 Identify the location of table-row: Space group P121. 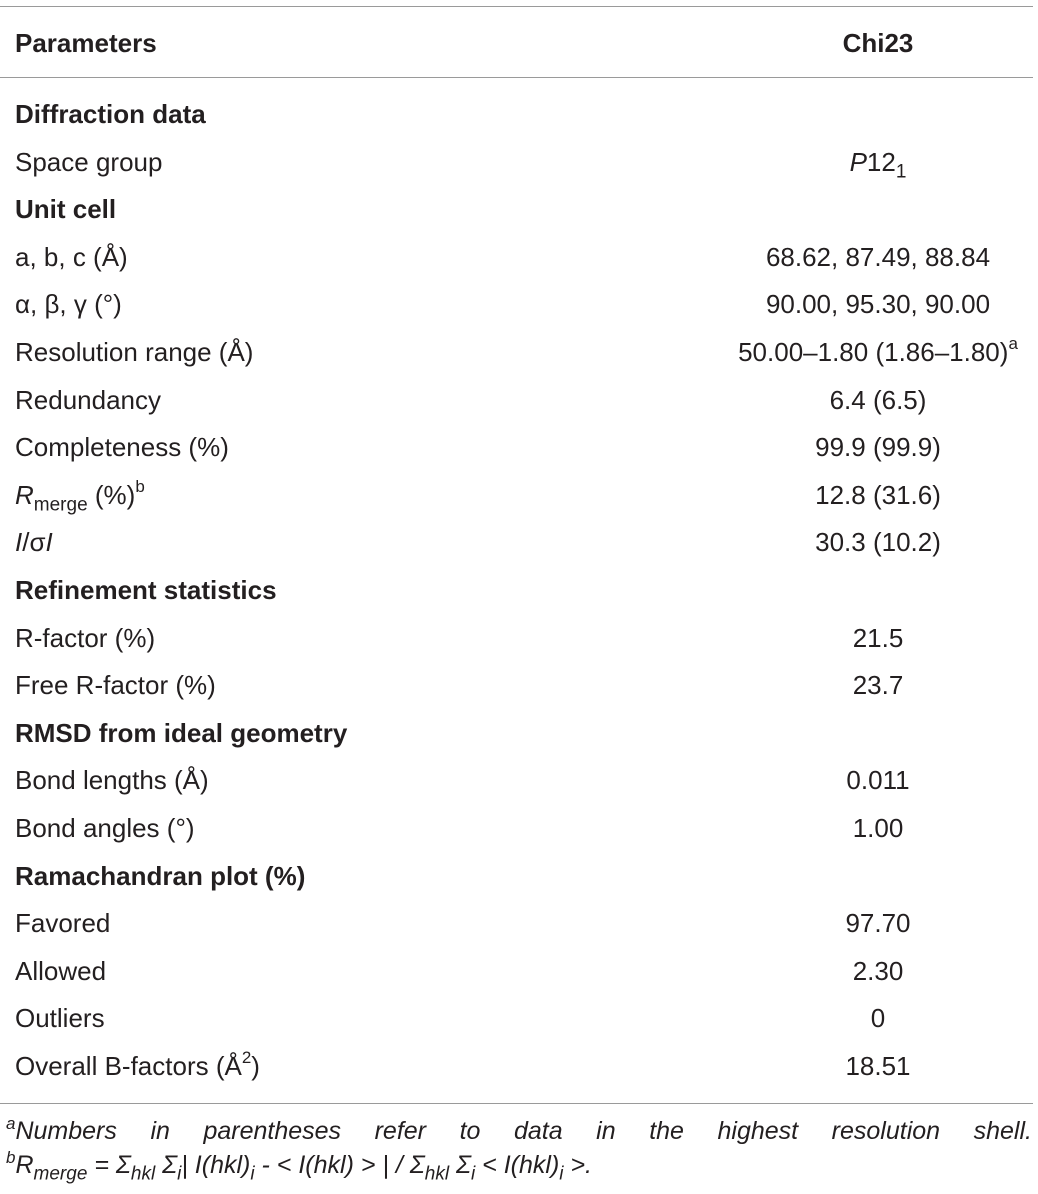
(516, 162).